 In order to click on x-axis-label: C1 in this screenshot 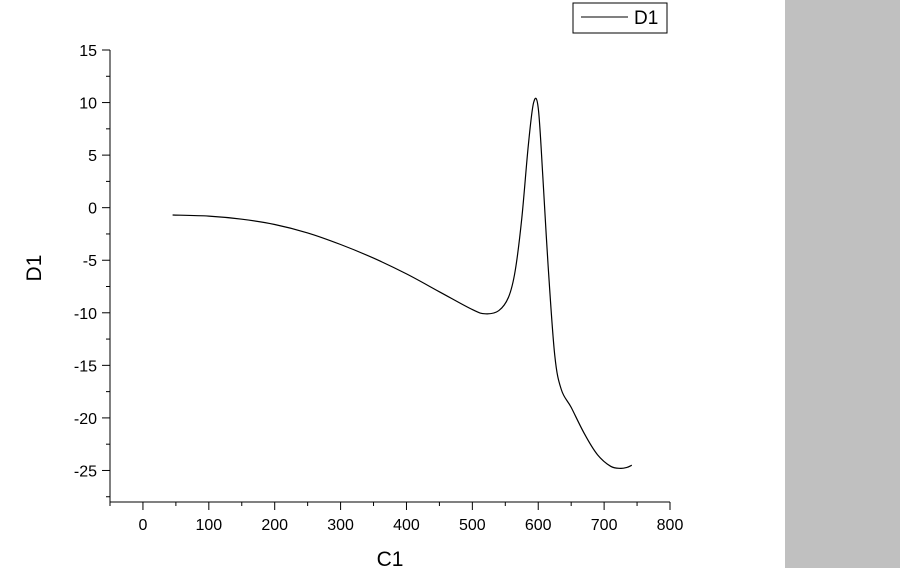, I will do `click(390, 558)`.